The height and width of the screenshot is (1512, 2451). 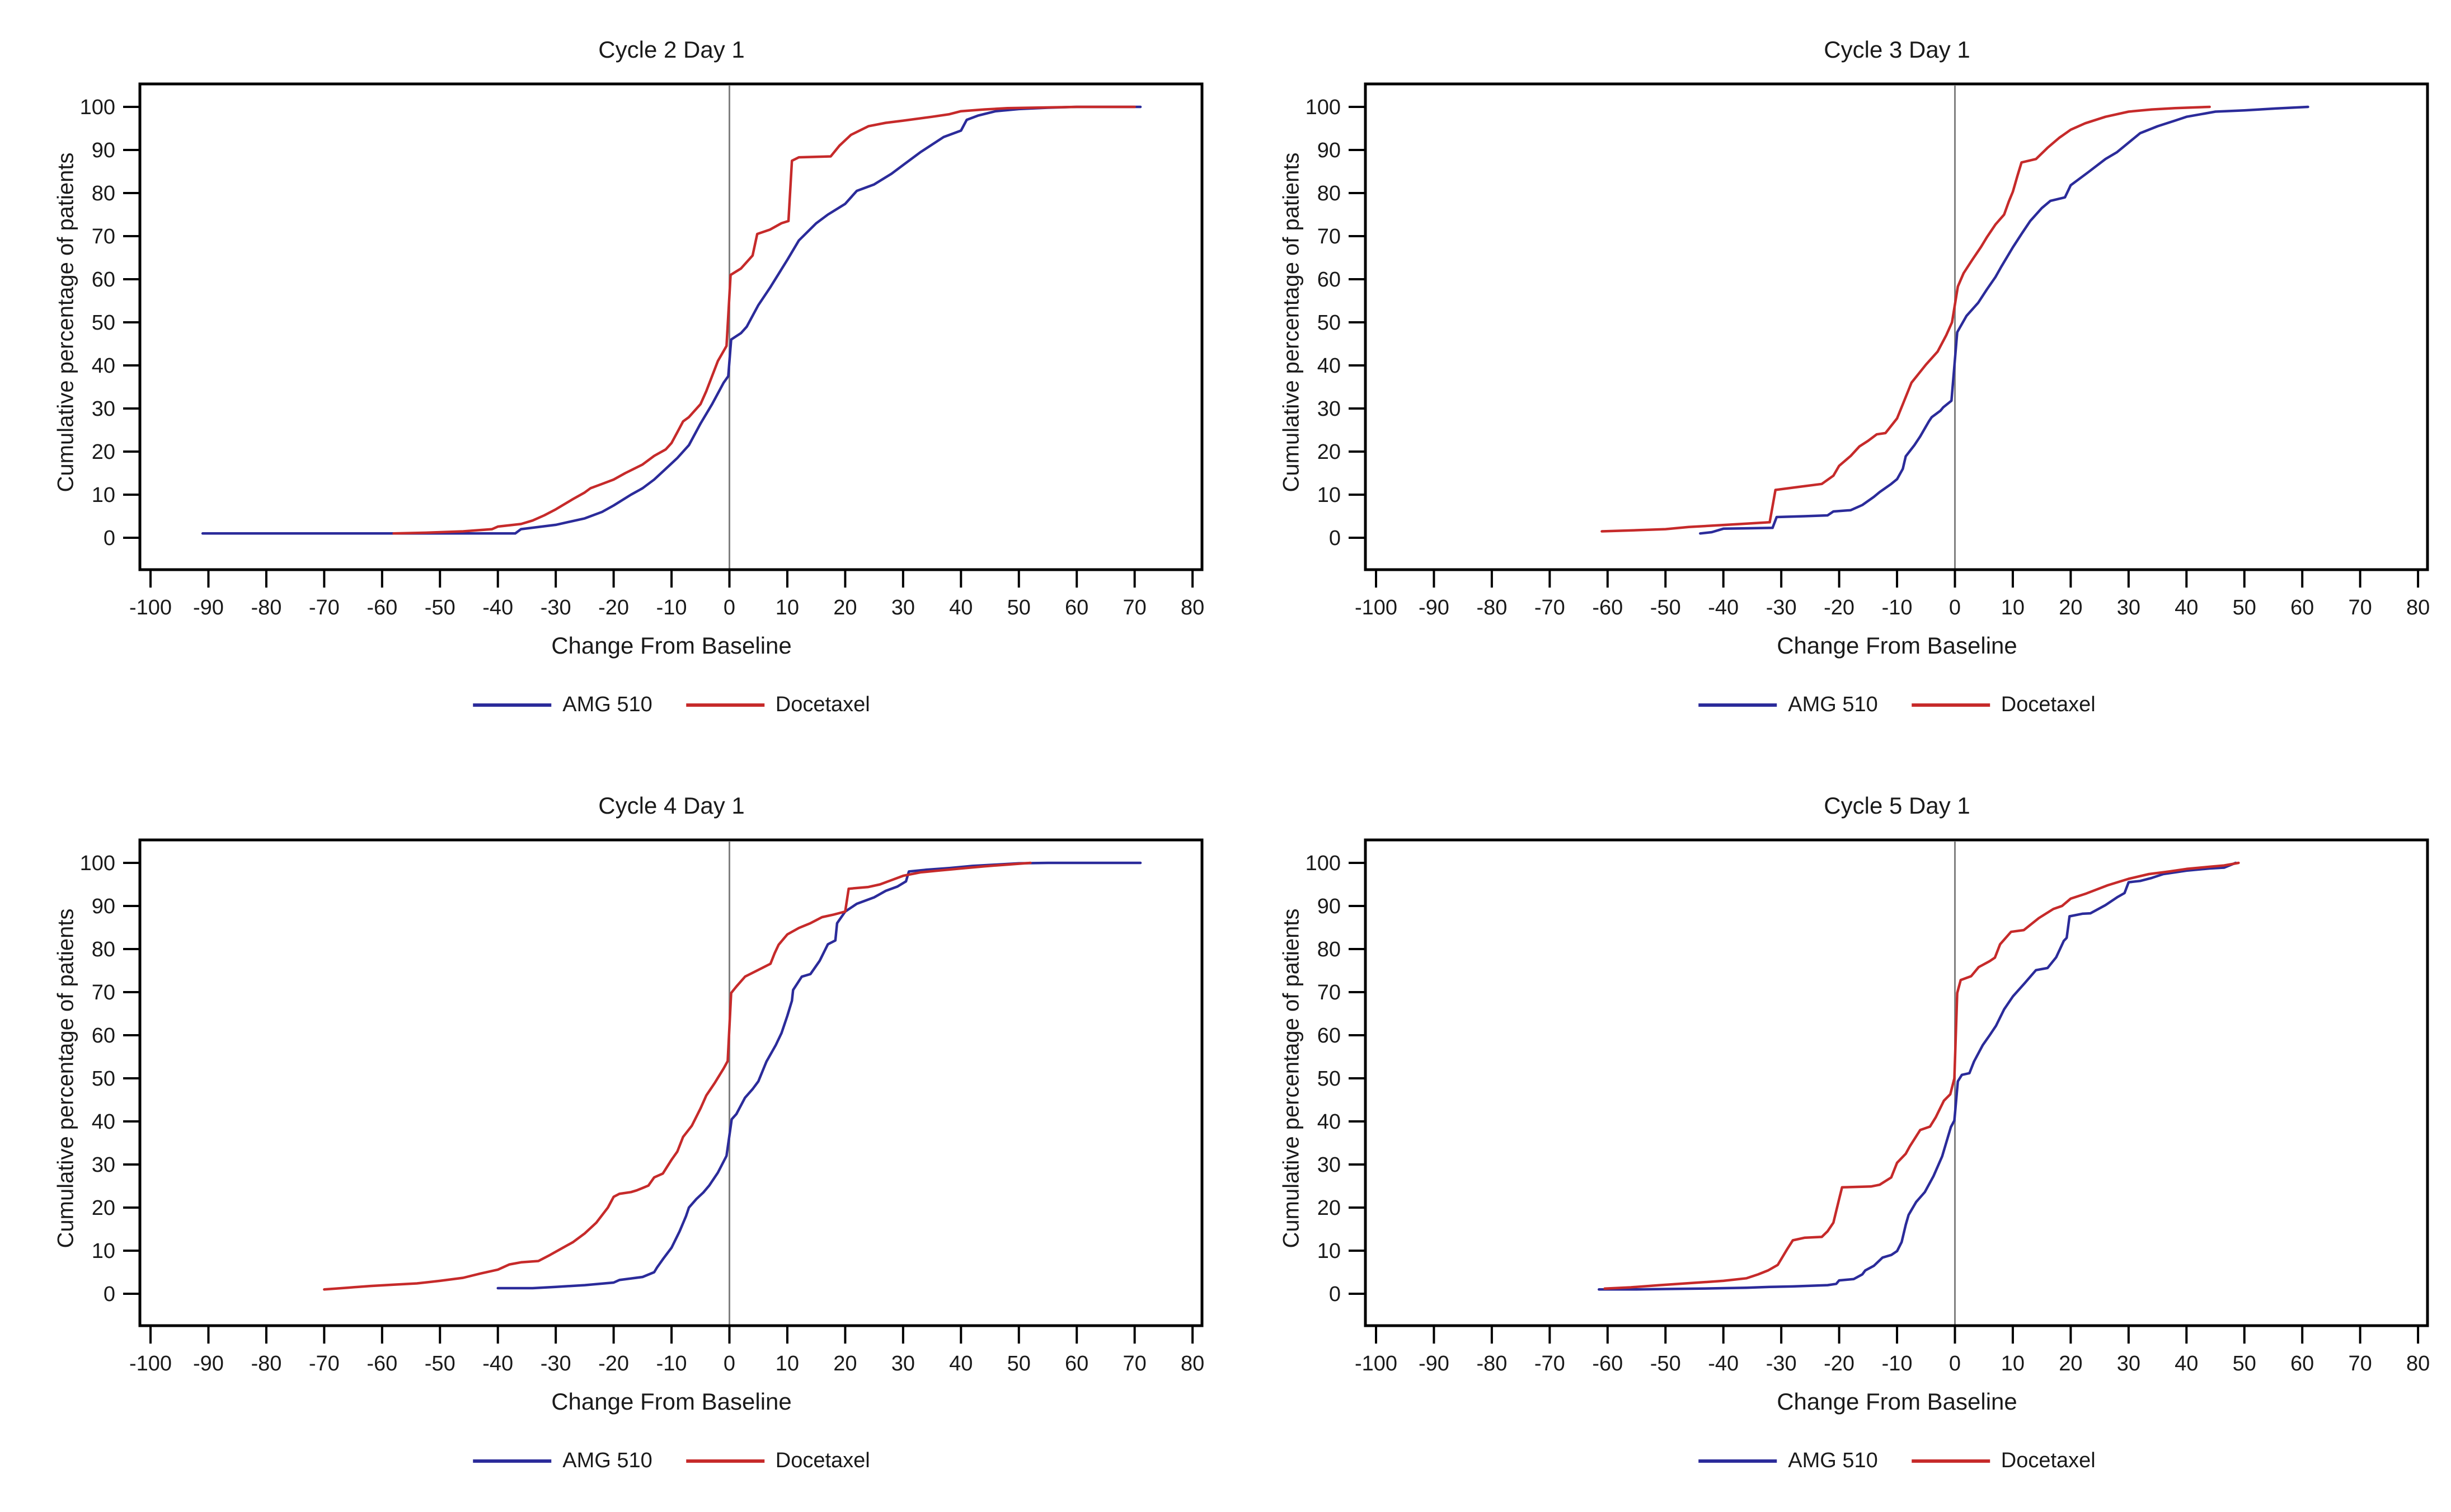 What do you see at coordinates (671, 1401) in the screenshot?
I see `x-axis-label: Change From Baseline` at bounding box center [671, 1401].